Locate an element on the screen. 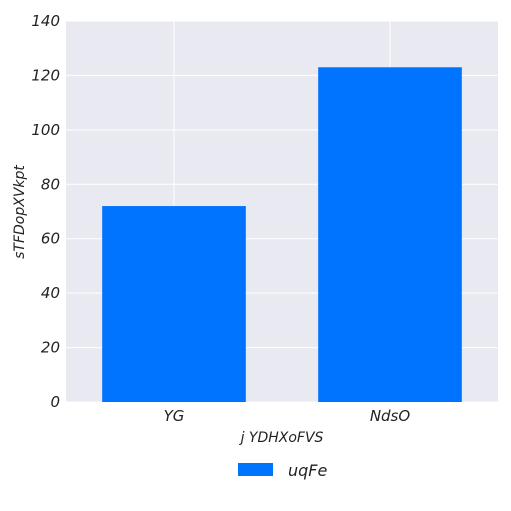 Image resolution: width=511 pixels, height=511 pixels. legend-label: uqFe is located at coordinates (308, 470).